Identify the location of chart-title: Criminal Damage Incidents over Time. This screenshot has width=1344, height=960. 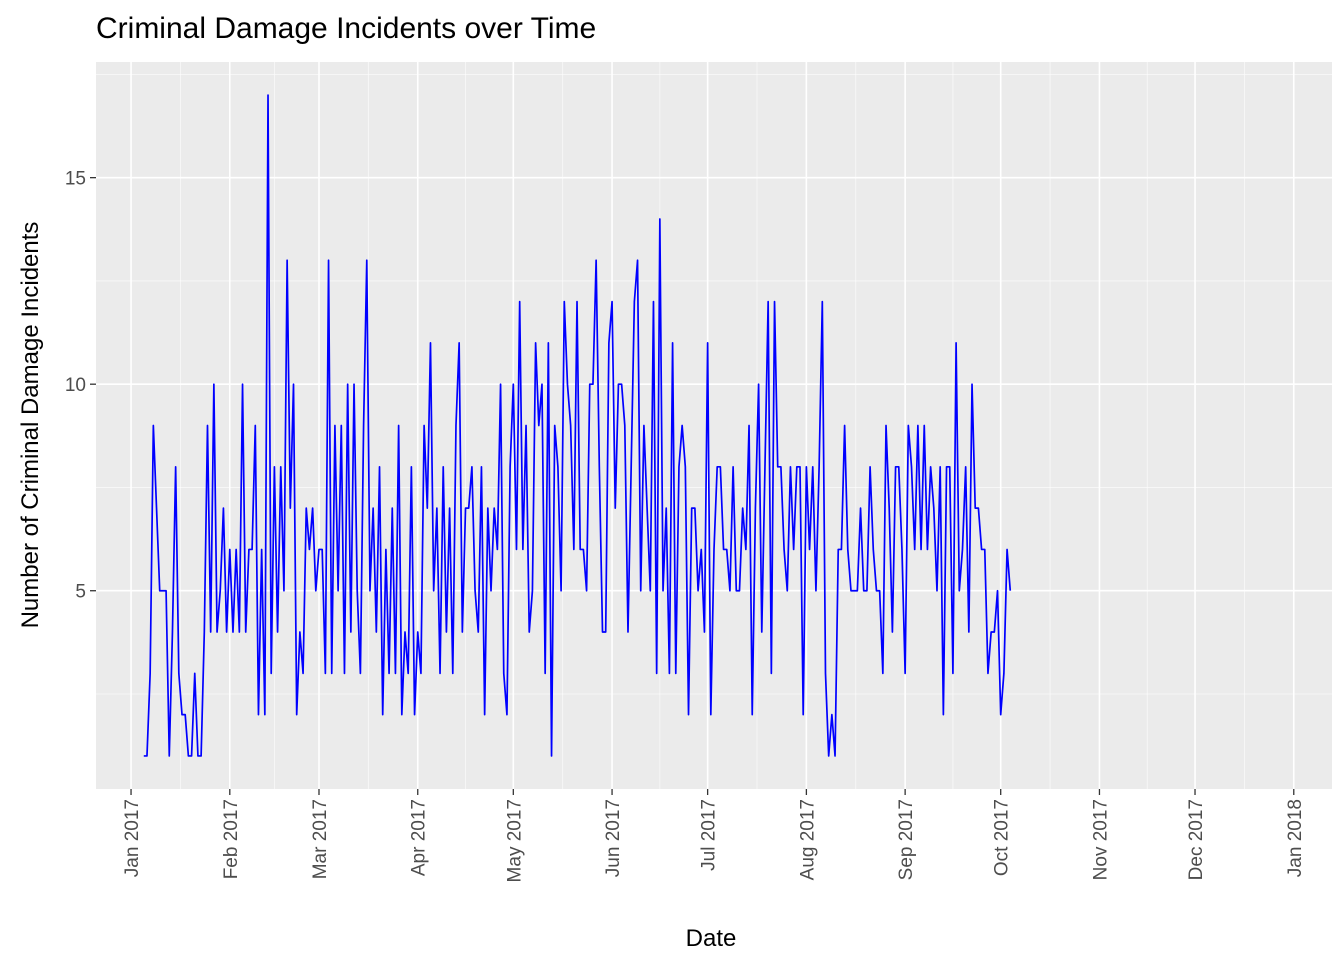
(346, 28).